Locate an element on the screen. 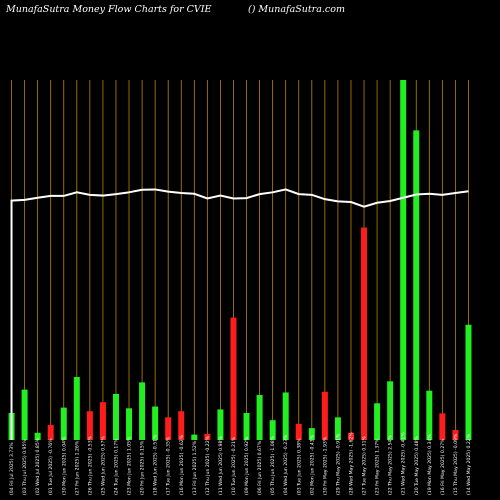  x-tick-label: (17 Tue Jun 2025) -0.35% is located at coordinates (169, 465).